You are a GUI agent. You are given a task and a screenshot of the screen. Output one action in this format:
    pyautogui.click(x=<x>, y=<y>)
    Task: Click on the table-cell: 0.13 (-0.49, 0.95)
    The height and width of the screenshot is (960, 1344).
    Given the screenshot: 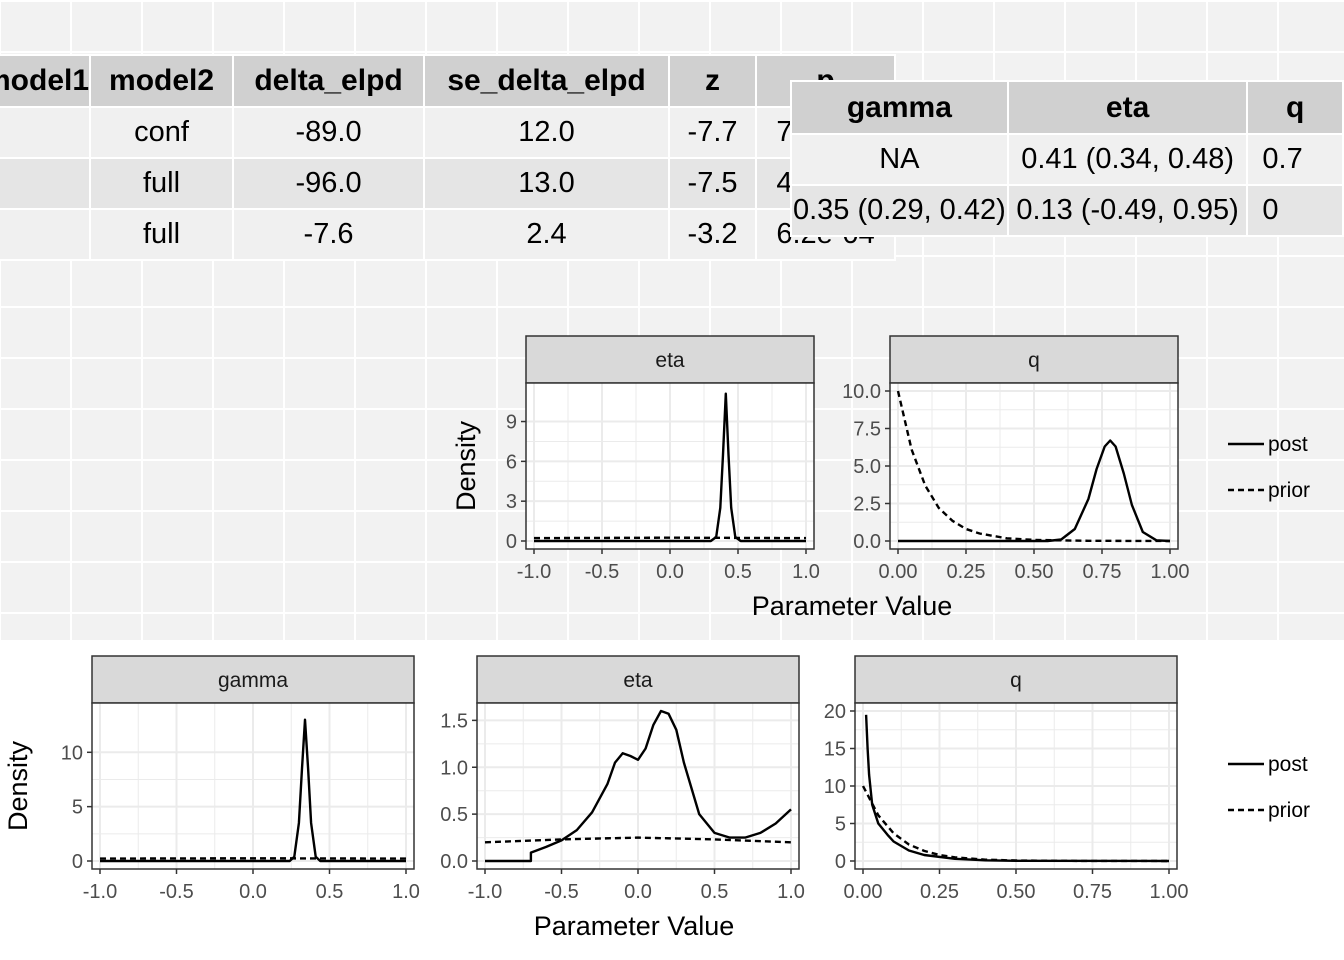 What is the action you would take?
    pyautogui.click(x=1127, y=210)
    